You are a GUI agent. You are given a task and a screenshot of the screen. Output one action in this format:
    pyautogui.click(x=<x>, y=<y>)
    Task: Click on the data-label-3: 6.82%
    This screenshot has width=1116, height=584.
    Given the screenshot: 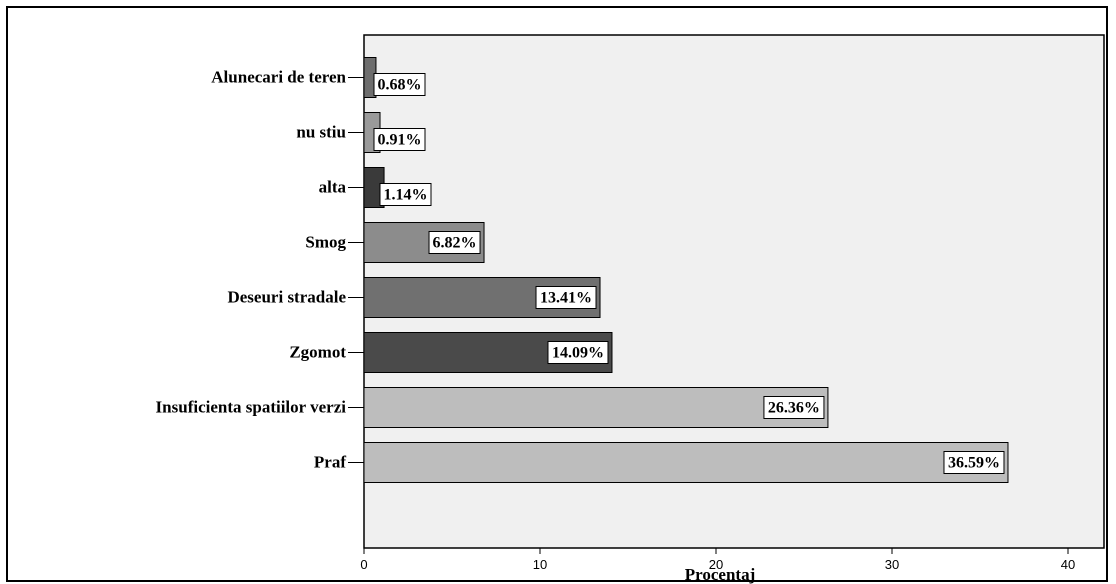 What is the action you would take?
    pyautogui.click(x=455, y=243)
    